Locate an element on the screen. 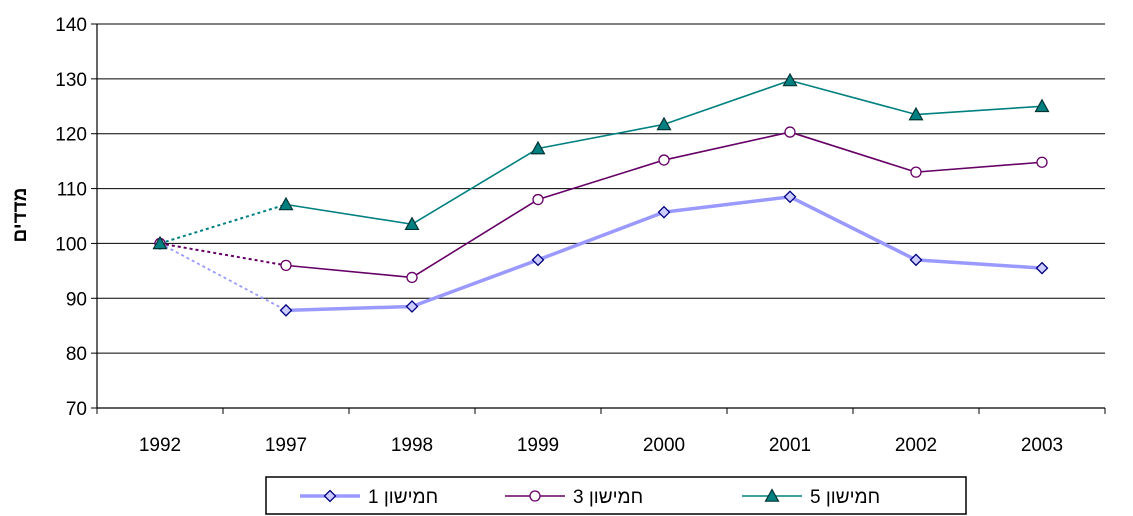 The width and height of the screenshot is (1133, 516). legend-box is located at coordinates (616, 495).